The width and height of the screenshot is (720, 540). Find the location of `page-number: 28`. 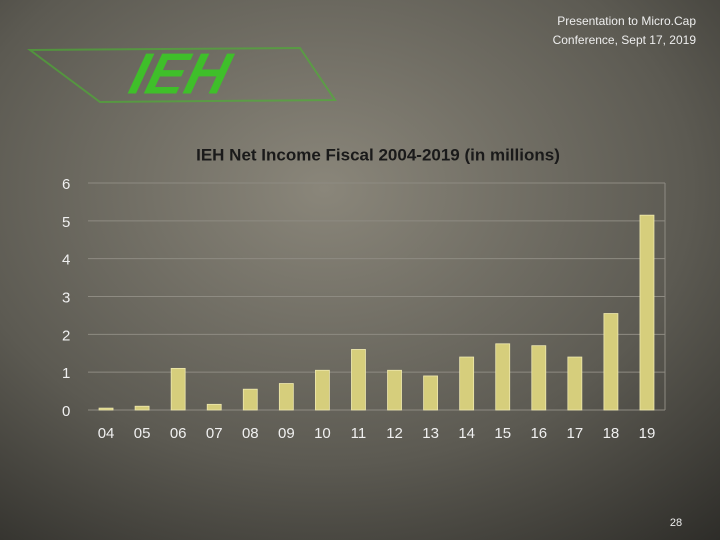

page-number: 28 is located at coordinates (676, 523).